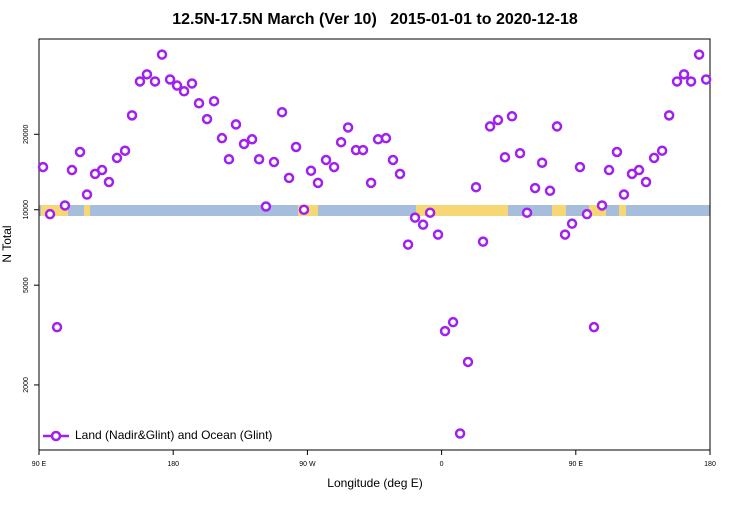  I want to click on legend-label: Land (Nadir&Glint) and Ocean (Glint), so click(173, 435).